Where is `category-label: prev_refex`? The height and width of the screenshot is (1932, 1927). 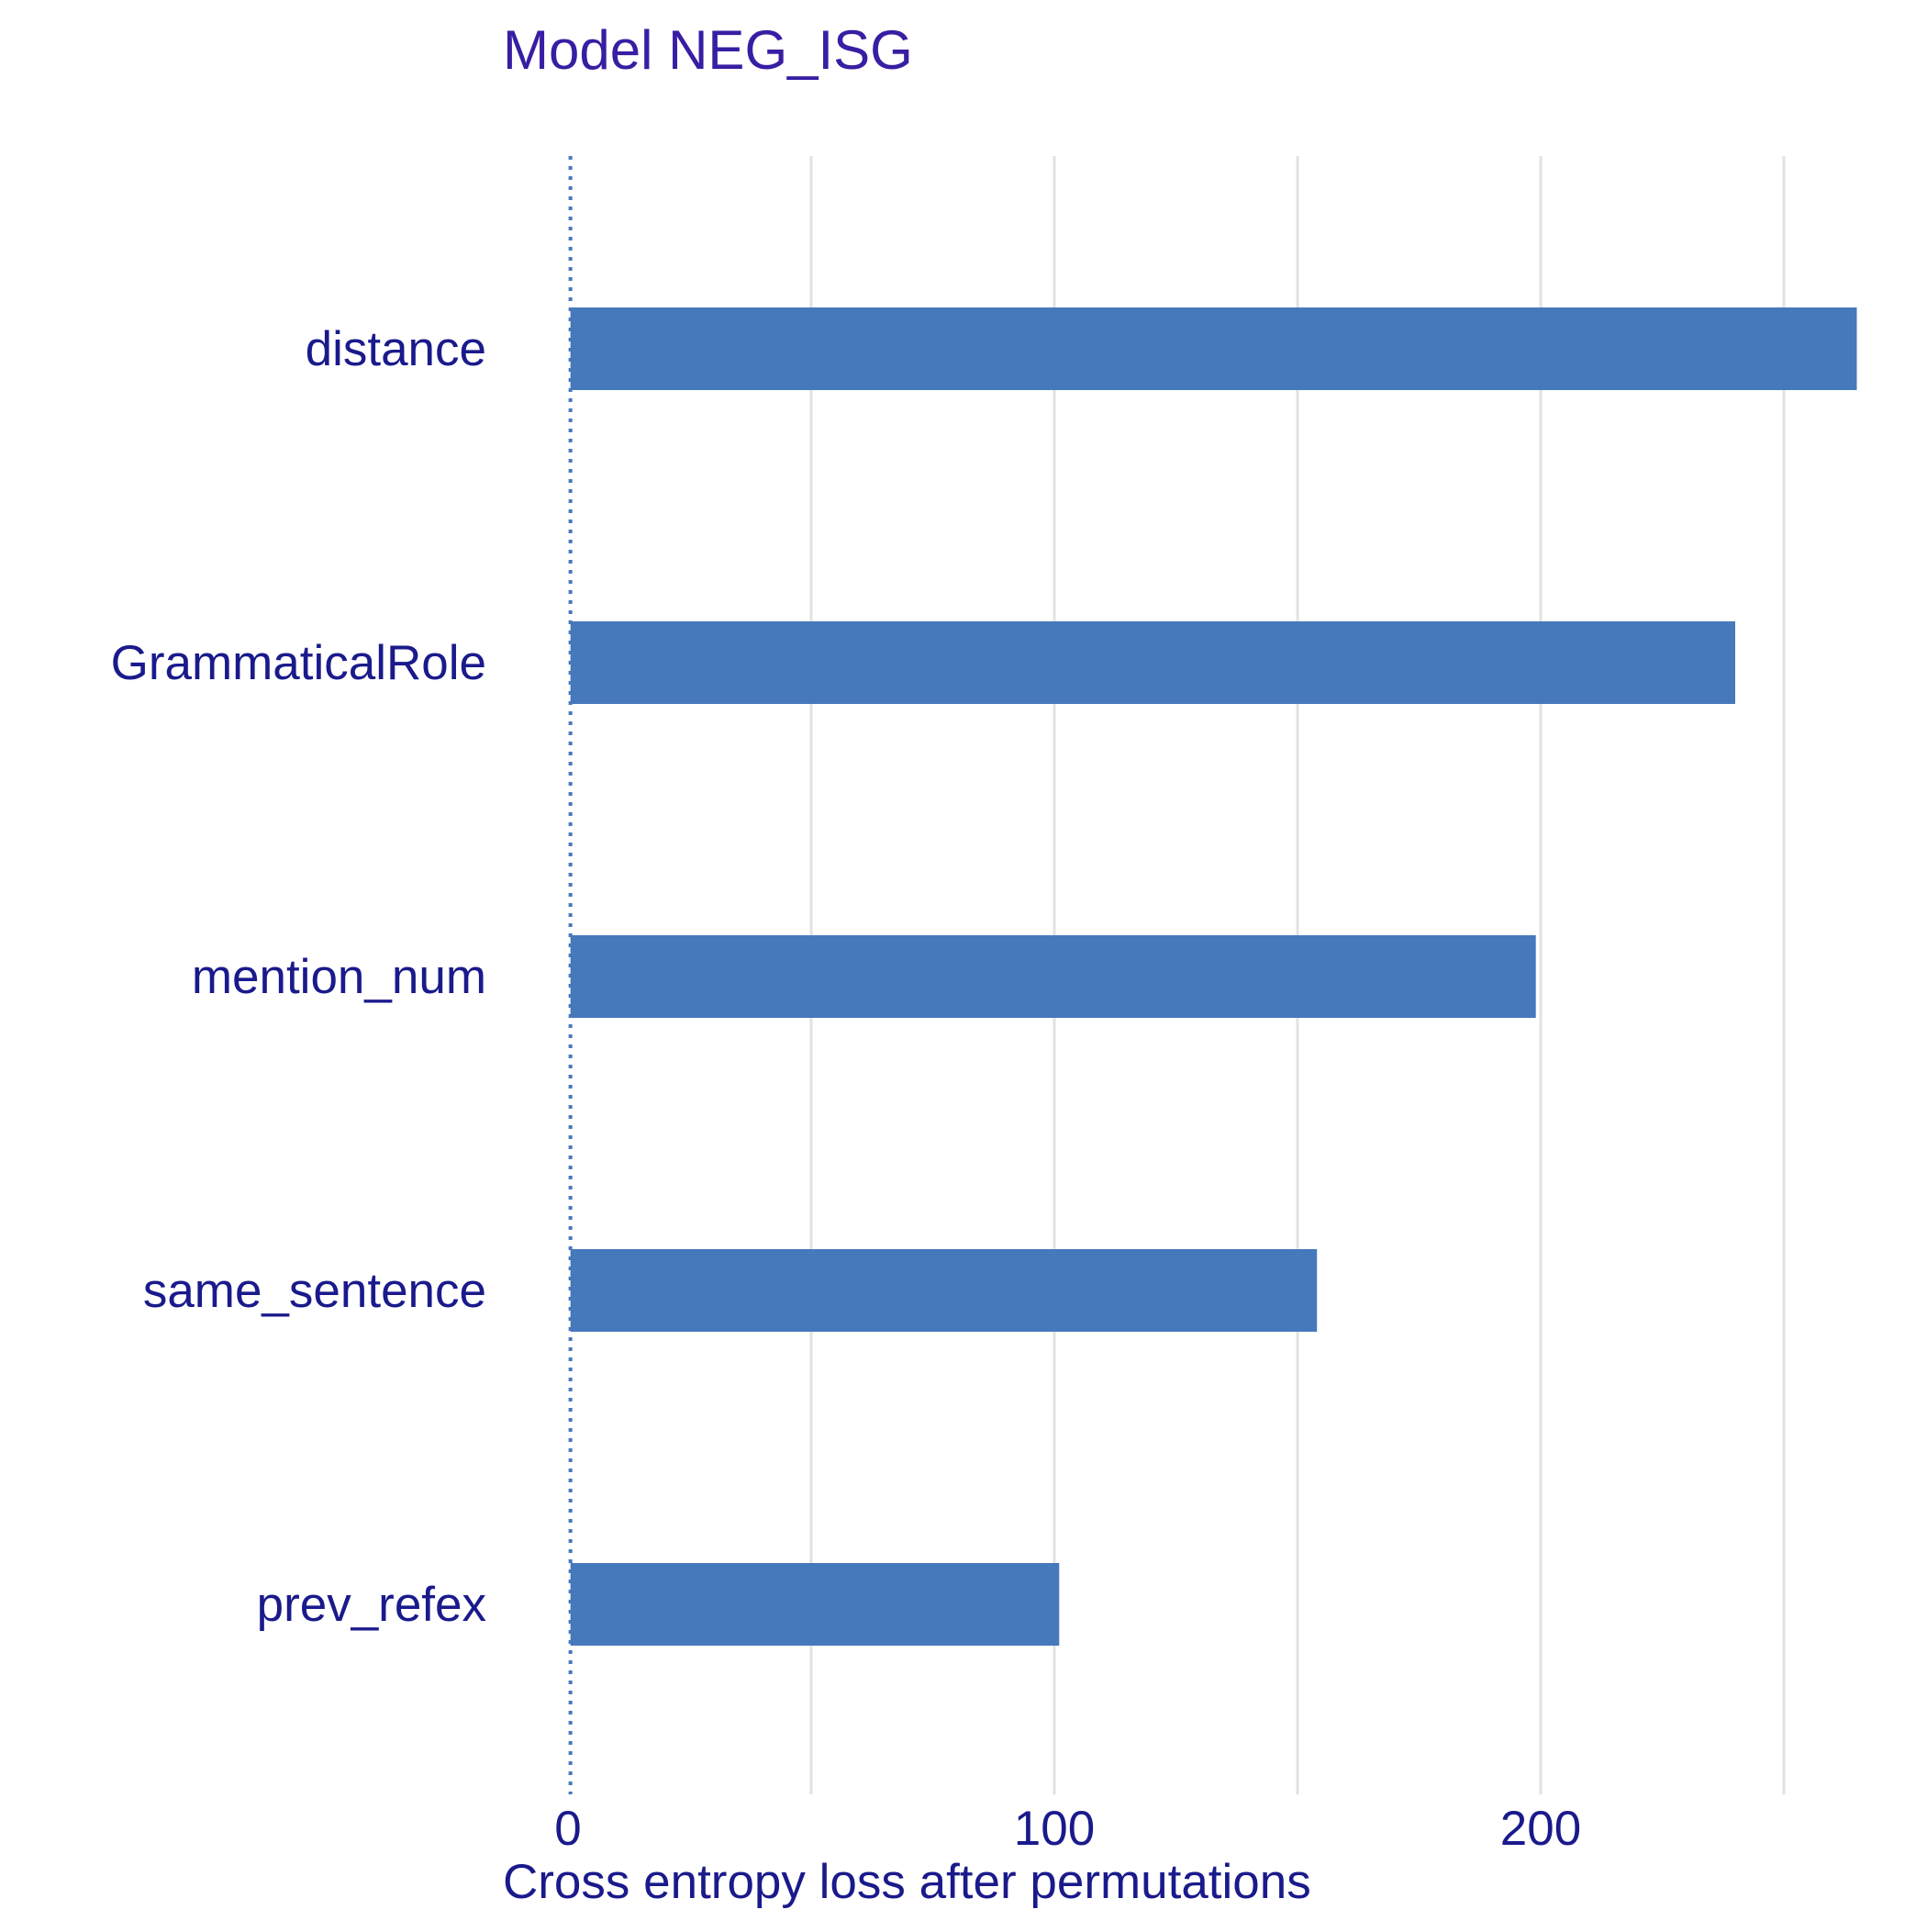
category-label: prev_refex is located at coordinates (371, 1605).